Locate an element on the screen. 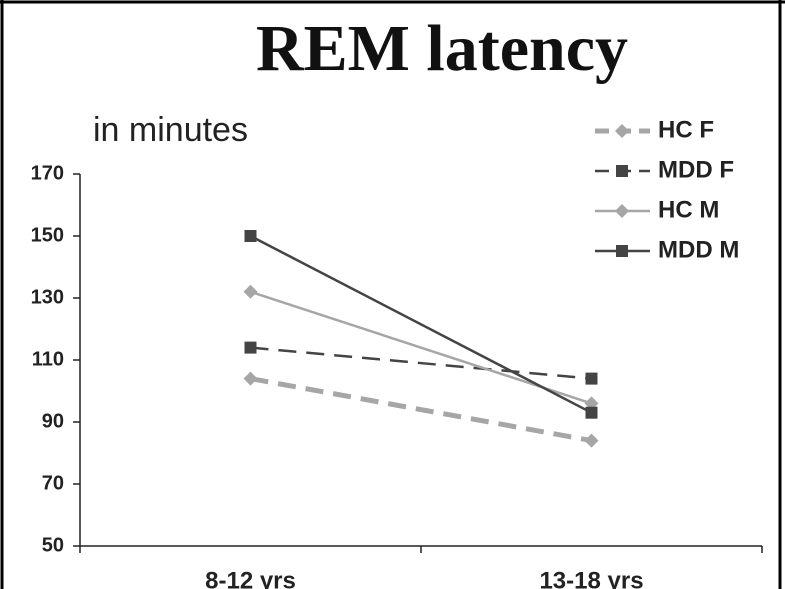 This screenshot has width=785, height=589. chart-title: REM latency is located at coordinates (442, 48).